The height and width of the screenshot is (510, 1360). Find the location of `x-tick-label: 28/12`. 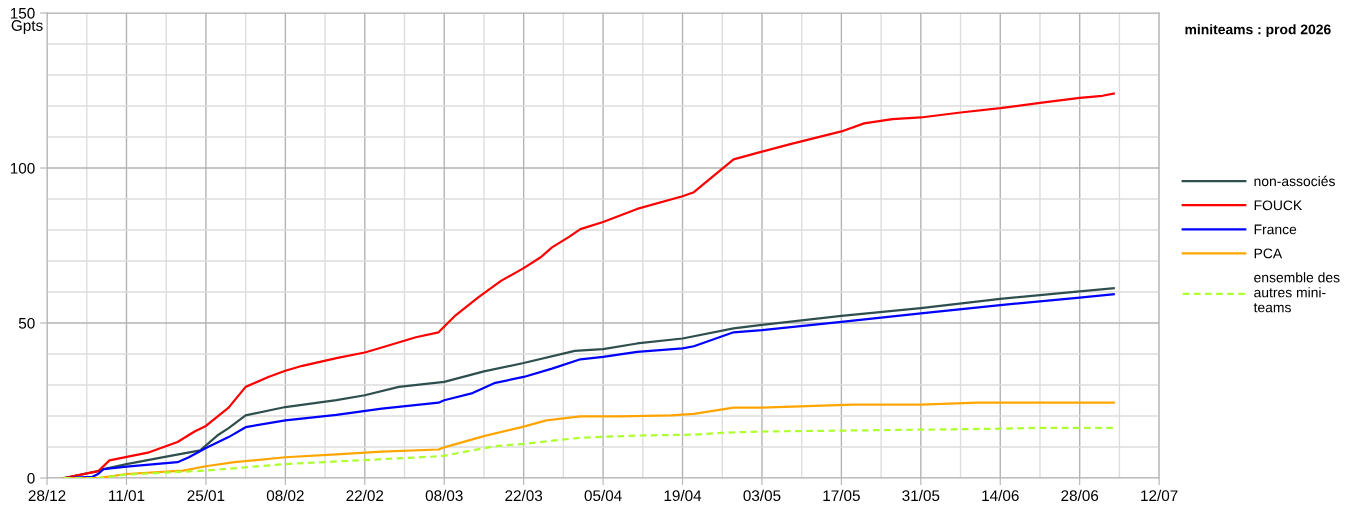

x-tick-label: 28/12 is located at coordinates (47, 495).